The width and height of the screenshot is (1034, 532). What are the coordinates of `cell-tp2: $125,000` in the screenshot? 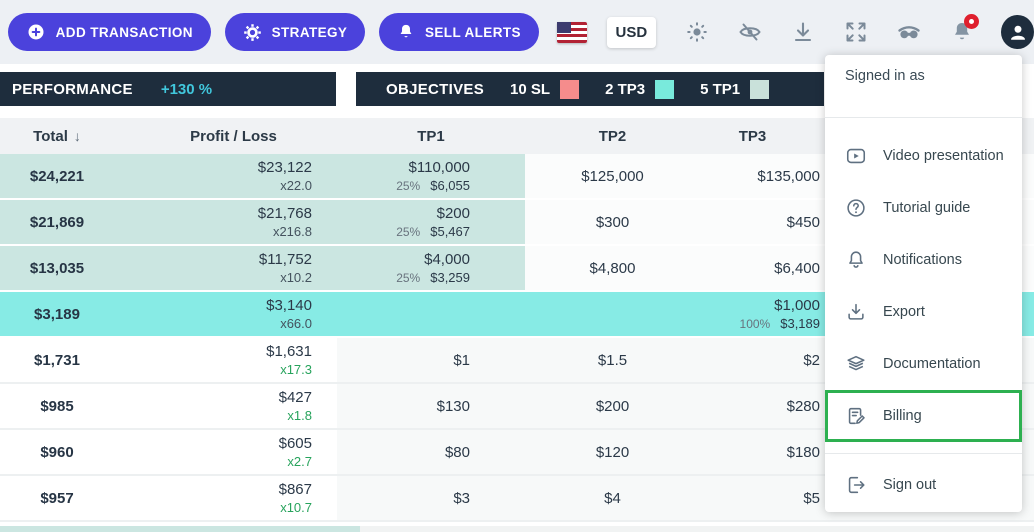 It's located at (612, 177).